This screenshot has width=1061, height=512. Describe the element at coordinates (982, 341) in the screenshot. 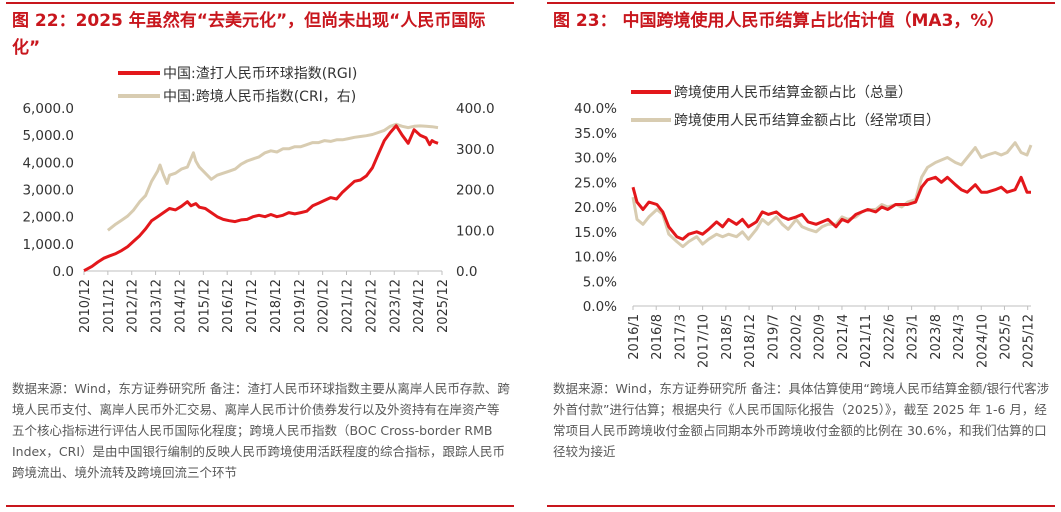

I see `x-tick-label: 2024/10` at that location.